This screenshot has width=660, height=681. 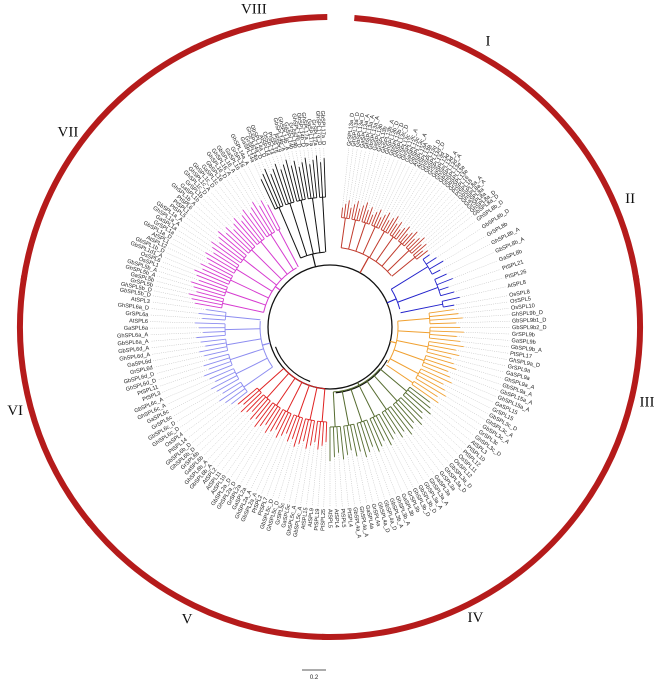 I want to click on leaf-label: GhSPL6d_A, so click(x=135, y=357).